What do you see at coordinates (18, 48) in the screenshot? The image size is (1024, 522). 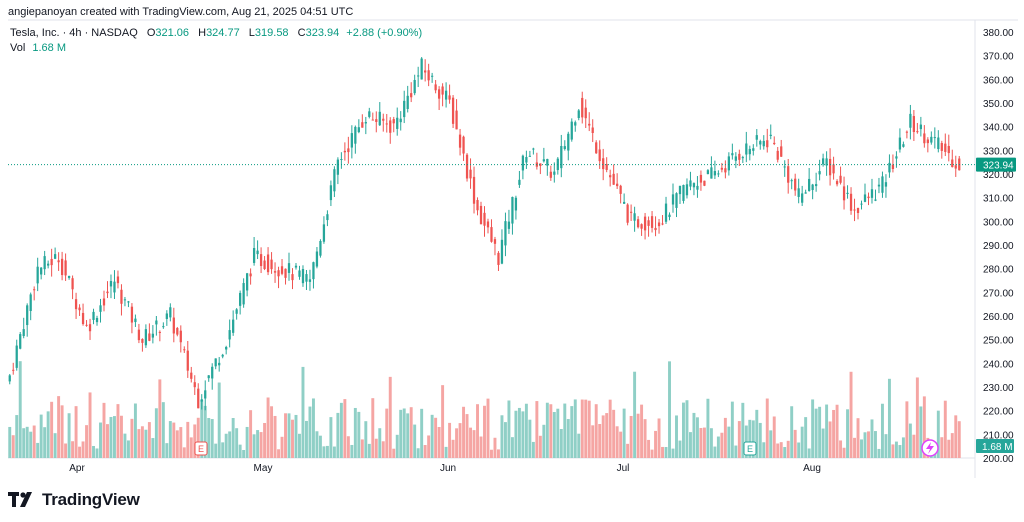 I see `volume-label: Vol` at bounding box center [18, 48].